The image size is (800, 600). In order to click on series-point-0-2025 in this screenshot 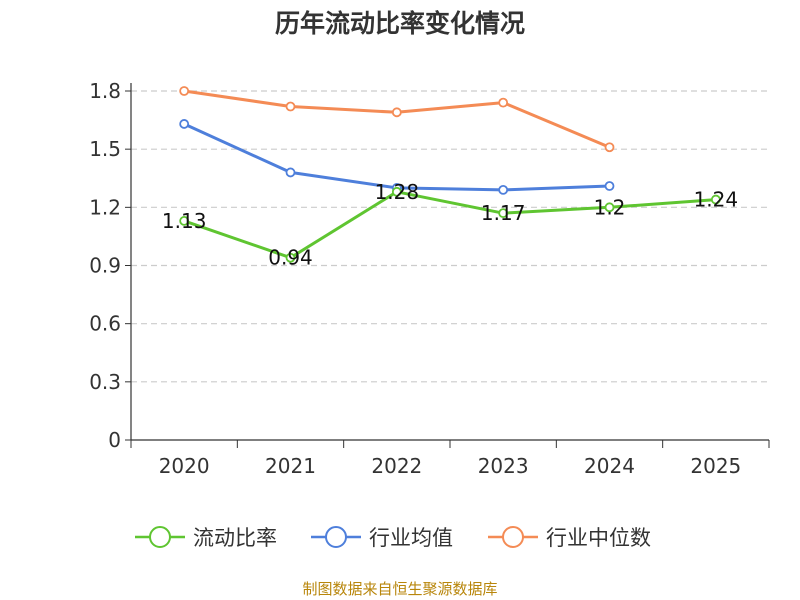, I will do `click(715, 199)`.